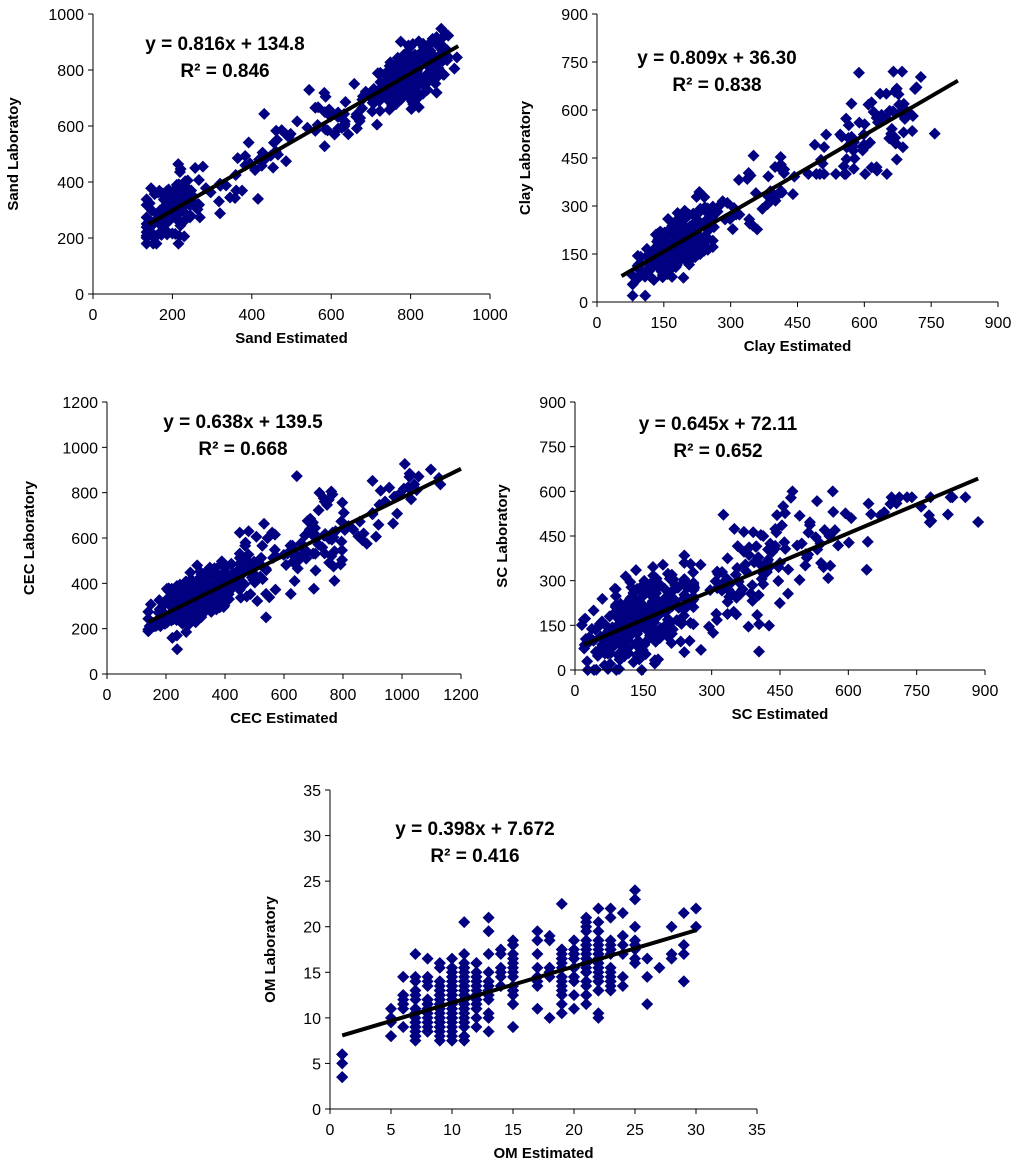  Describe the element at coordinates (224, 71) in the screenshot. I see `r-squared-label: R² = 0.846` at that location.